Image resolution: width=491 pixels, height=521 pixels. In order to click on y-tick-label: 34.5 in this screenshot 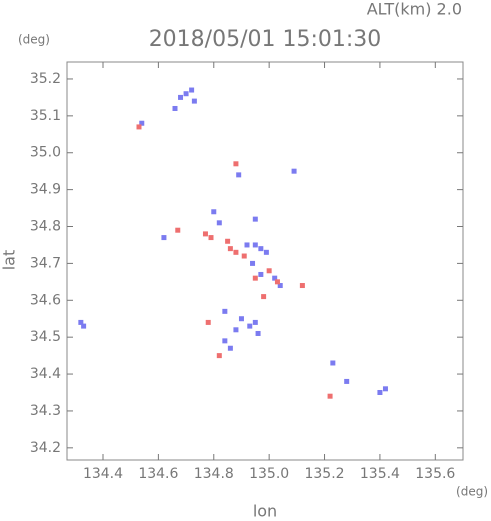, I will do `click(45, 337)`.